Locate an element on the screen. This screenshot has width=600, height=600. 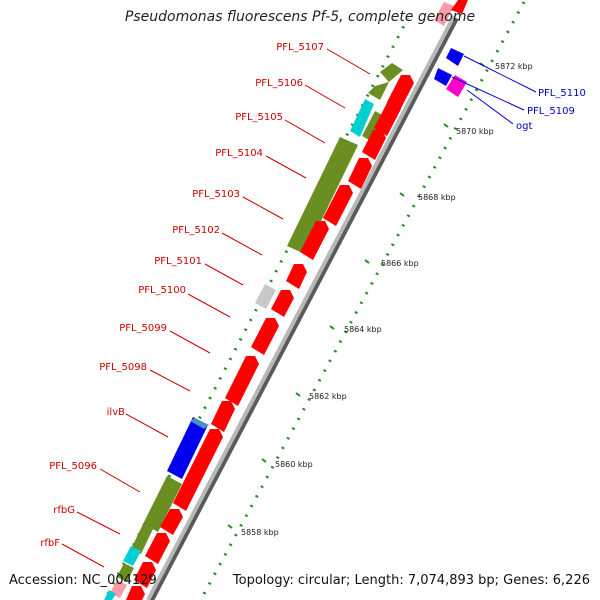
gene-label: ogt is located at coordinates (524, 126).